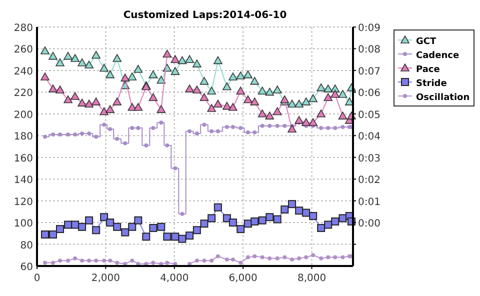 The image size is (480, 296). What do you see at coordinates (369, 137) in the screenshot?
I see `y2-tick-label: 0:04` at bounding box center [369, 137].